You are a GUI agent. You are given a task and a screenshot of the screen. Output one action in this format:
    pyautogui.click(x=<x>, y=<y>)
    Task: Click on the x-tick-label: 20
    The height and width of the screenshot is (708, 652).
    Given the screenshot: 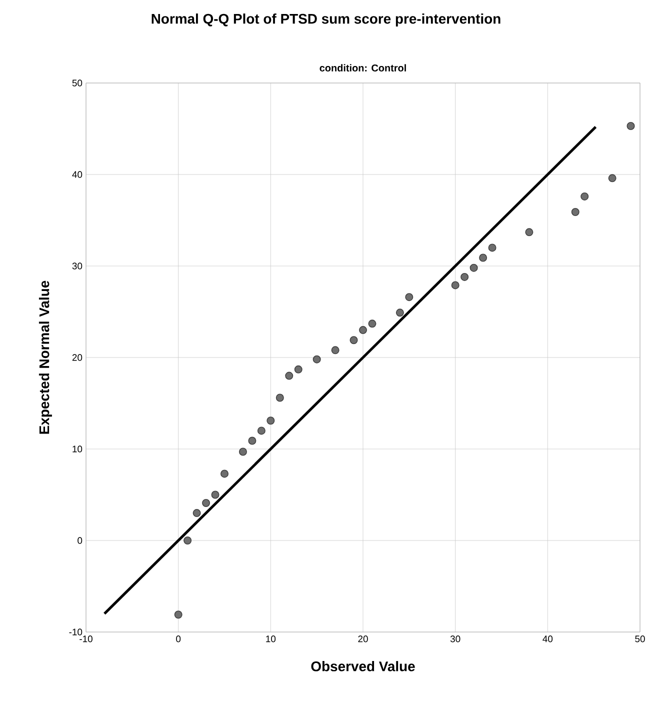 What is the action you would take?
    pyautogui.click(x=363, y=639)
    